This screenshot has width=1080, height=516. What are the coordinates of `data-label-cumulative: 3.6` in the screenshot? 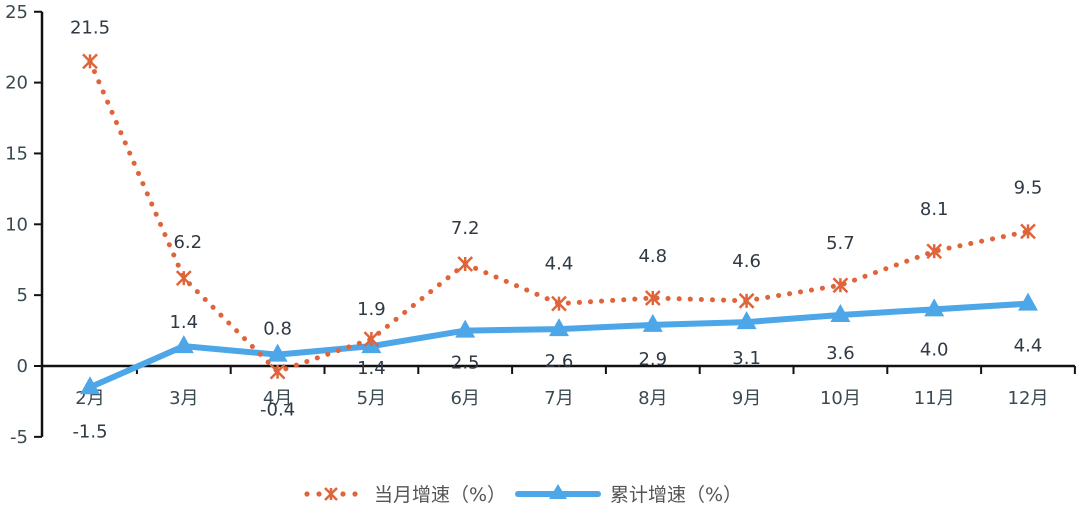 It's located at (840, 353).